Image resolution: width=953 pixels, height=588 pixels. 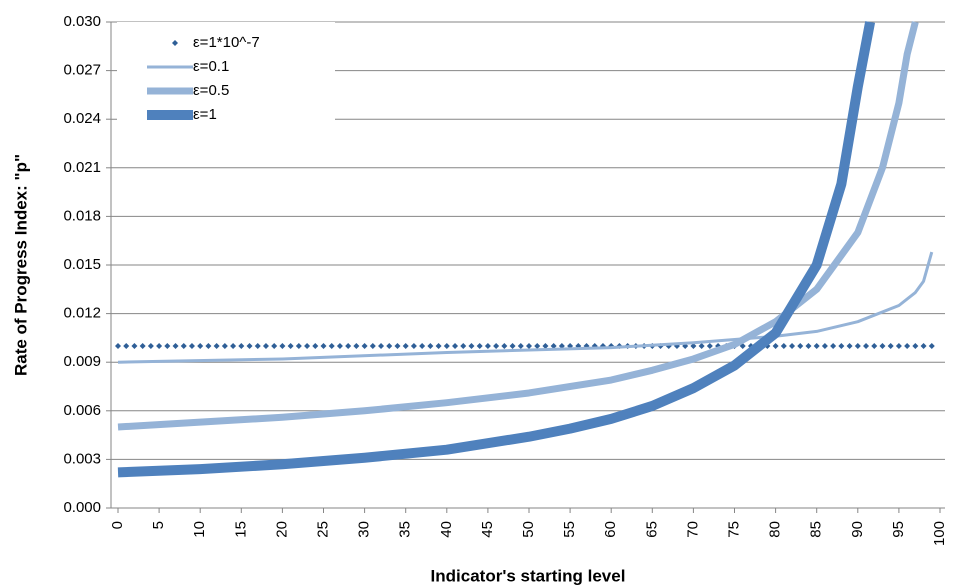 What do you see at coordinates (117, 525) in the screenshot?
I see `x-tick-label: 0` at bounding box center [117, 525].